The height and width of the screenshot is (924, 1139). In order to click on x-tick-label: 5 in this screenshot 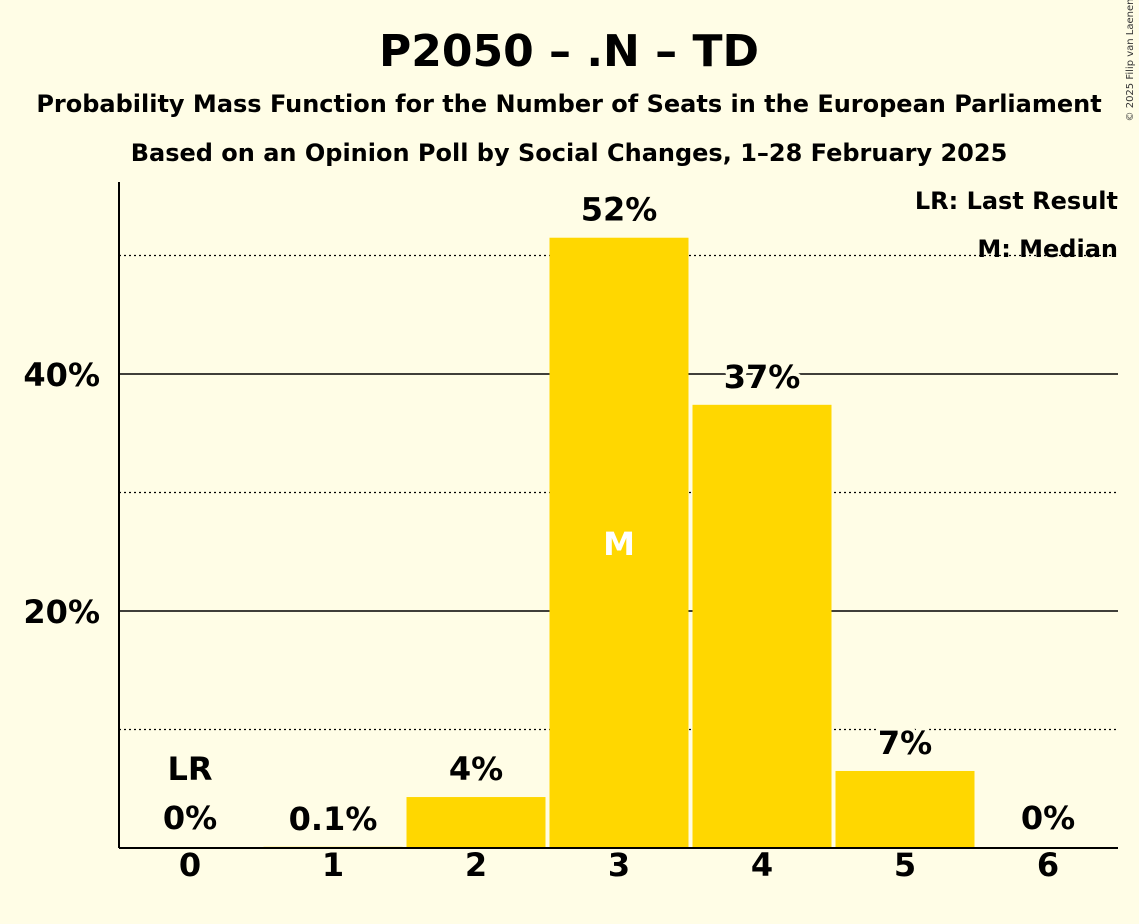, I will do `click(905, 865)`.